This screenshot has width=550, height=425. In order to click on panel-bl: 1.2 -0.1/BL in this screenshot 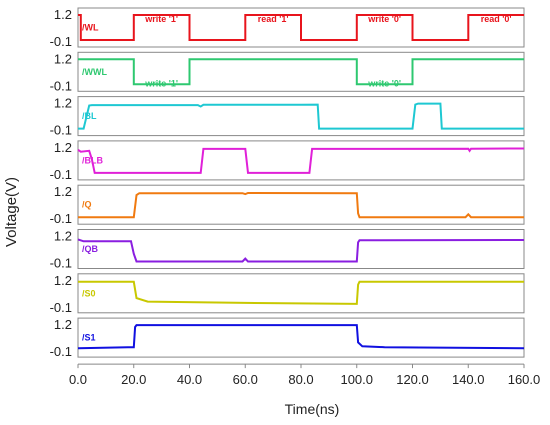, I will do `click(287, 117)`.